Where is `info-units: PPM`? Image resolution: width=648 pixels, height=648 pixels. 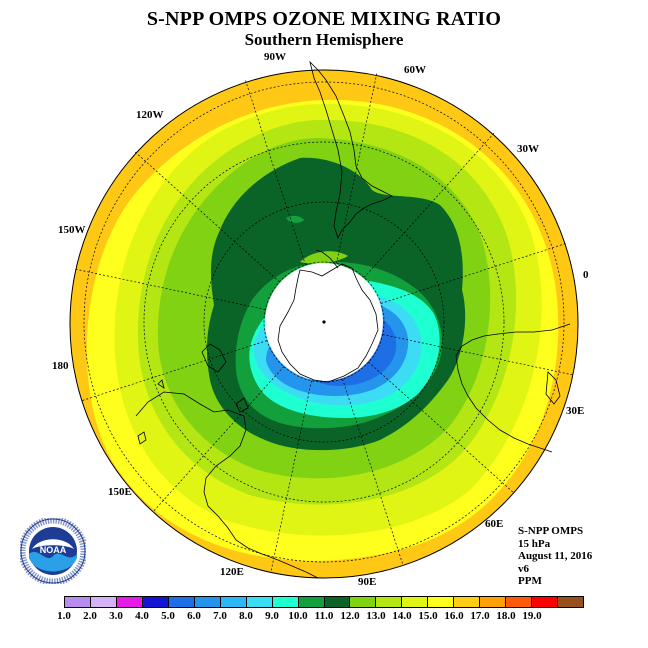
info-units: PPM is located at coordinates (530, 581).